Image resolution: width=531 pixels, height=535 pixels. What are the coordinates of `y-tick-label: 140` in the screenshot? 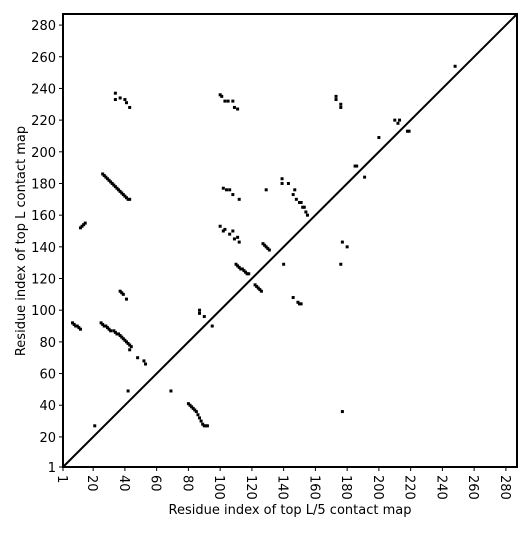 It's located at (43, 248).